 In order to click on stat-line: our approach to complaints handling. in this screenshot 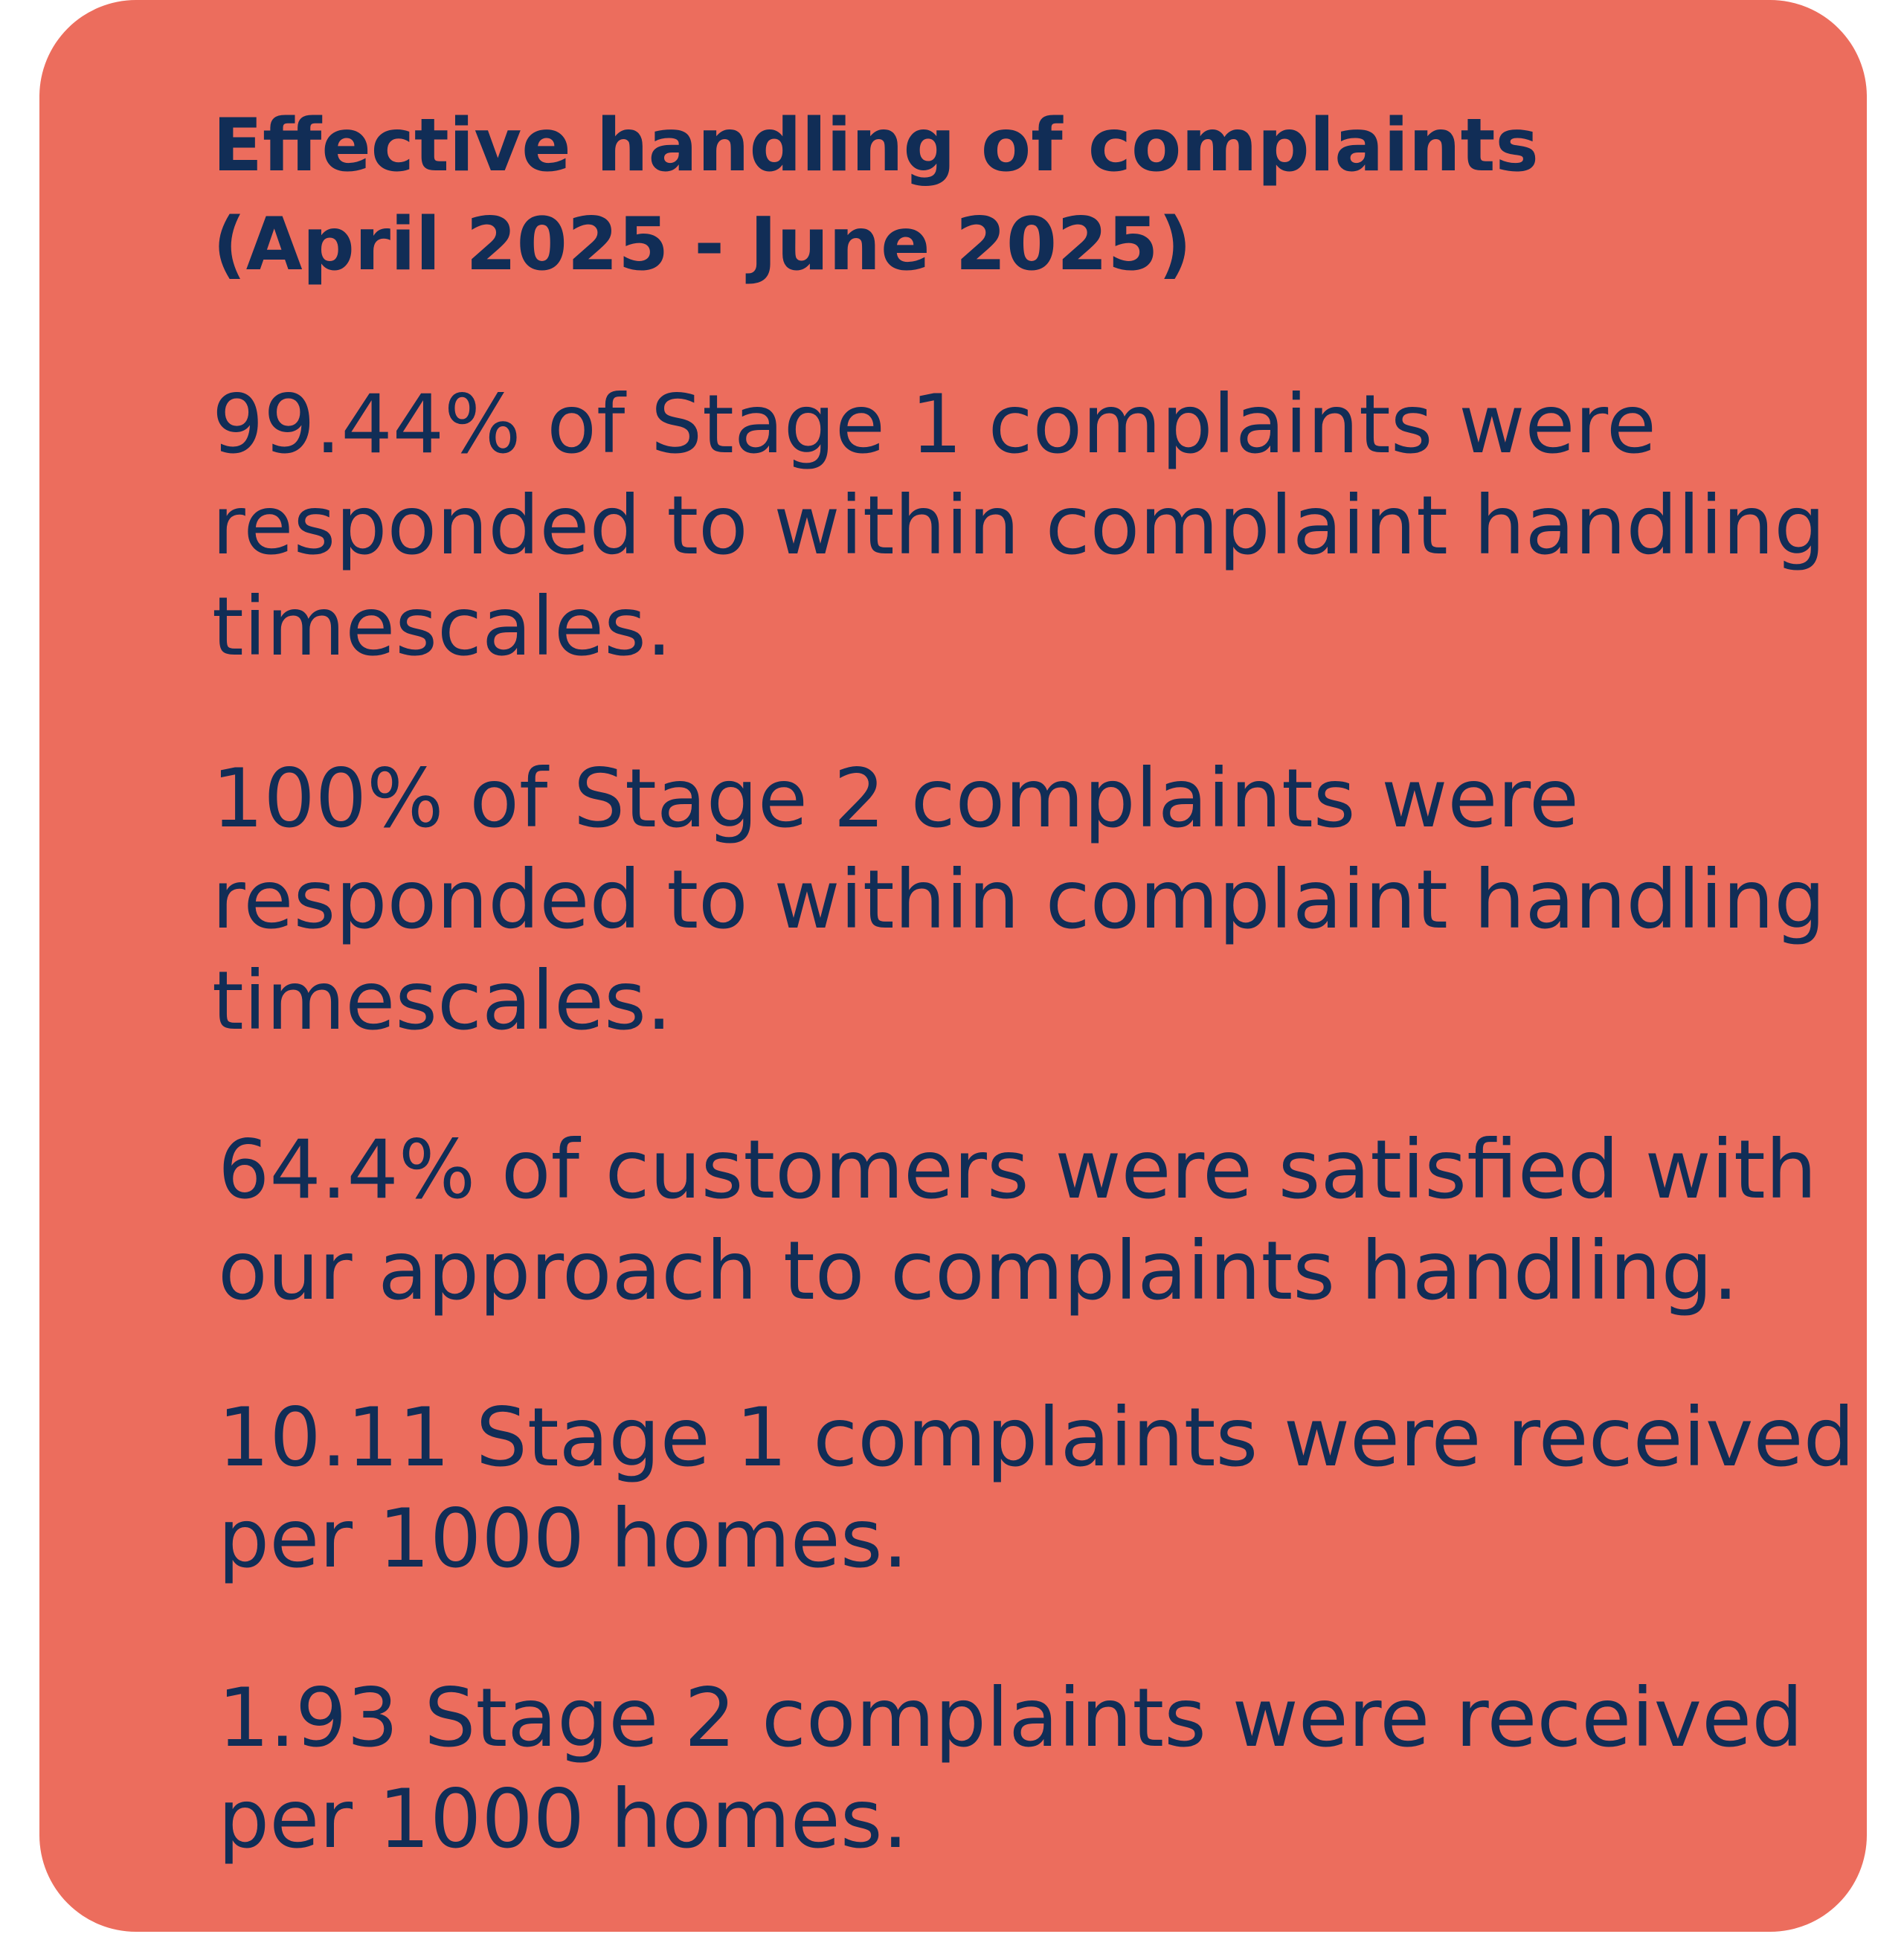, I will do `click(979, 1271)`.